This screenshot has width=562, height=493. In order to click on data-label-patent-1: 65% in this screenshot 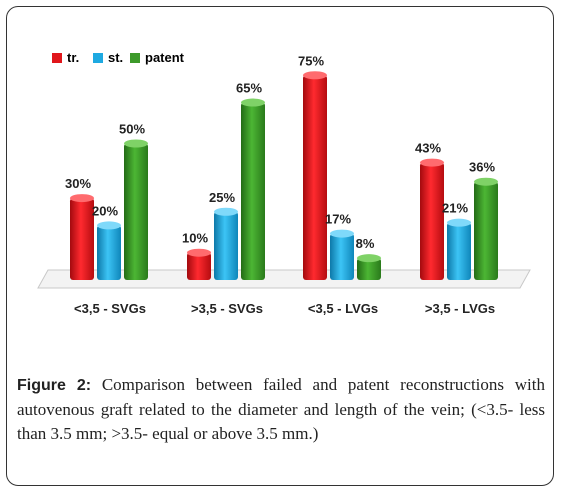, I will do `click(249, 88)`.